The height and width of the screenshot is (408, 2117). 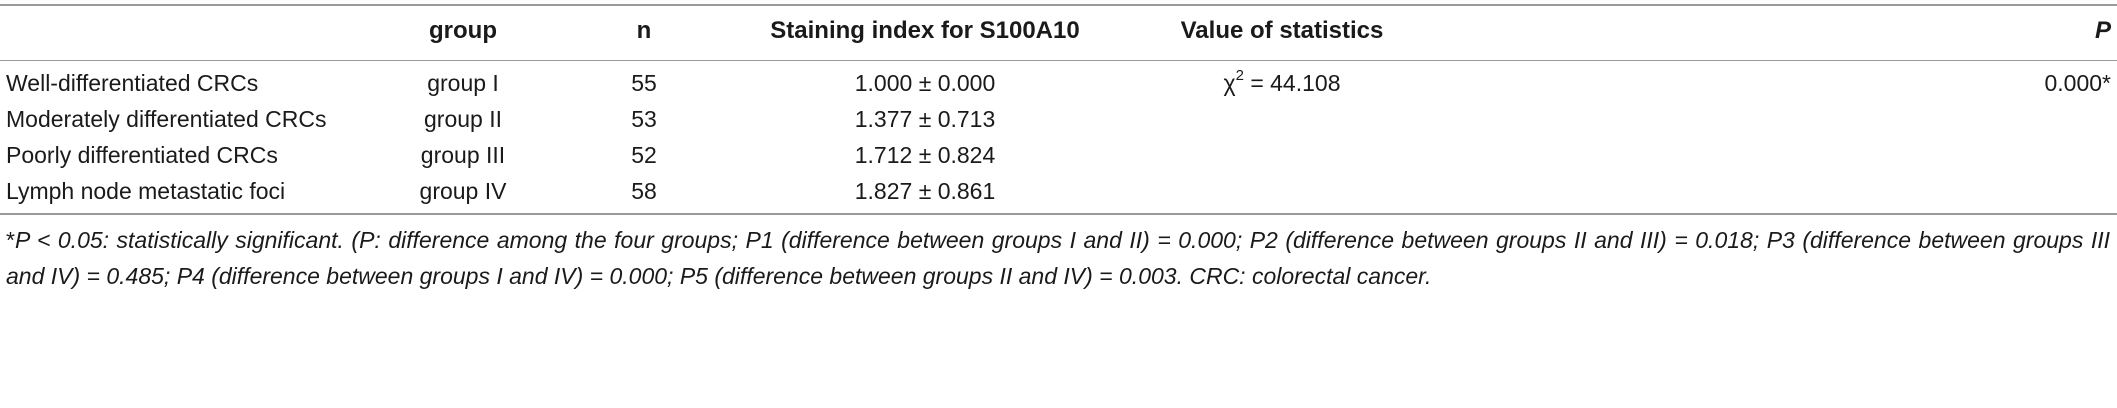 What do you see at coordinates (925, 83) in the screenshot?
I see `row-staining: 1.000 ± 0.000` at bounding box center [925, 83].